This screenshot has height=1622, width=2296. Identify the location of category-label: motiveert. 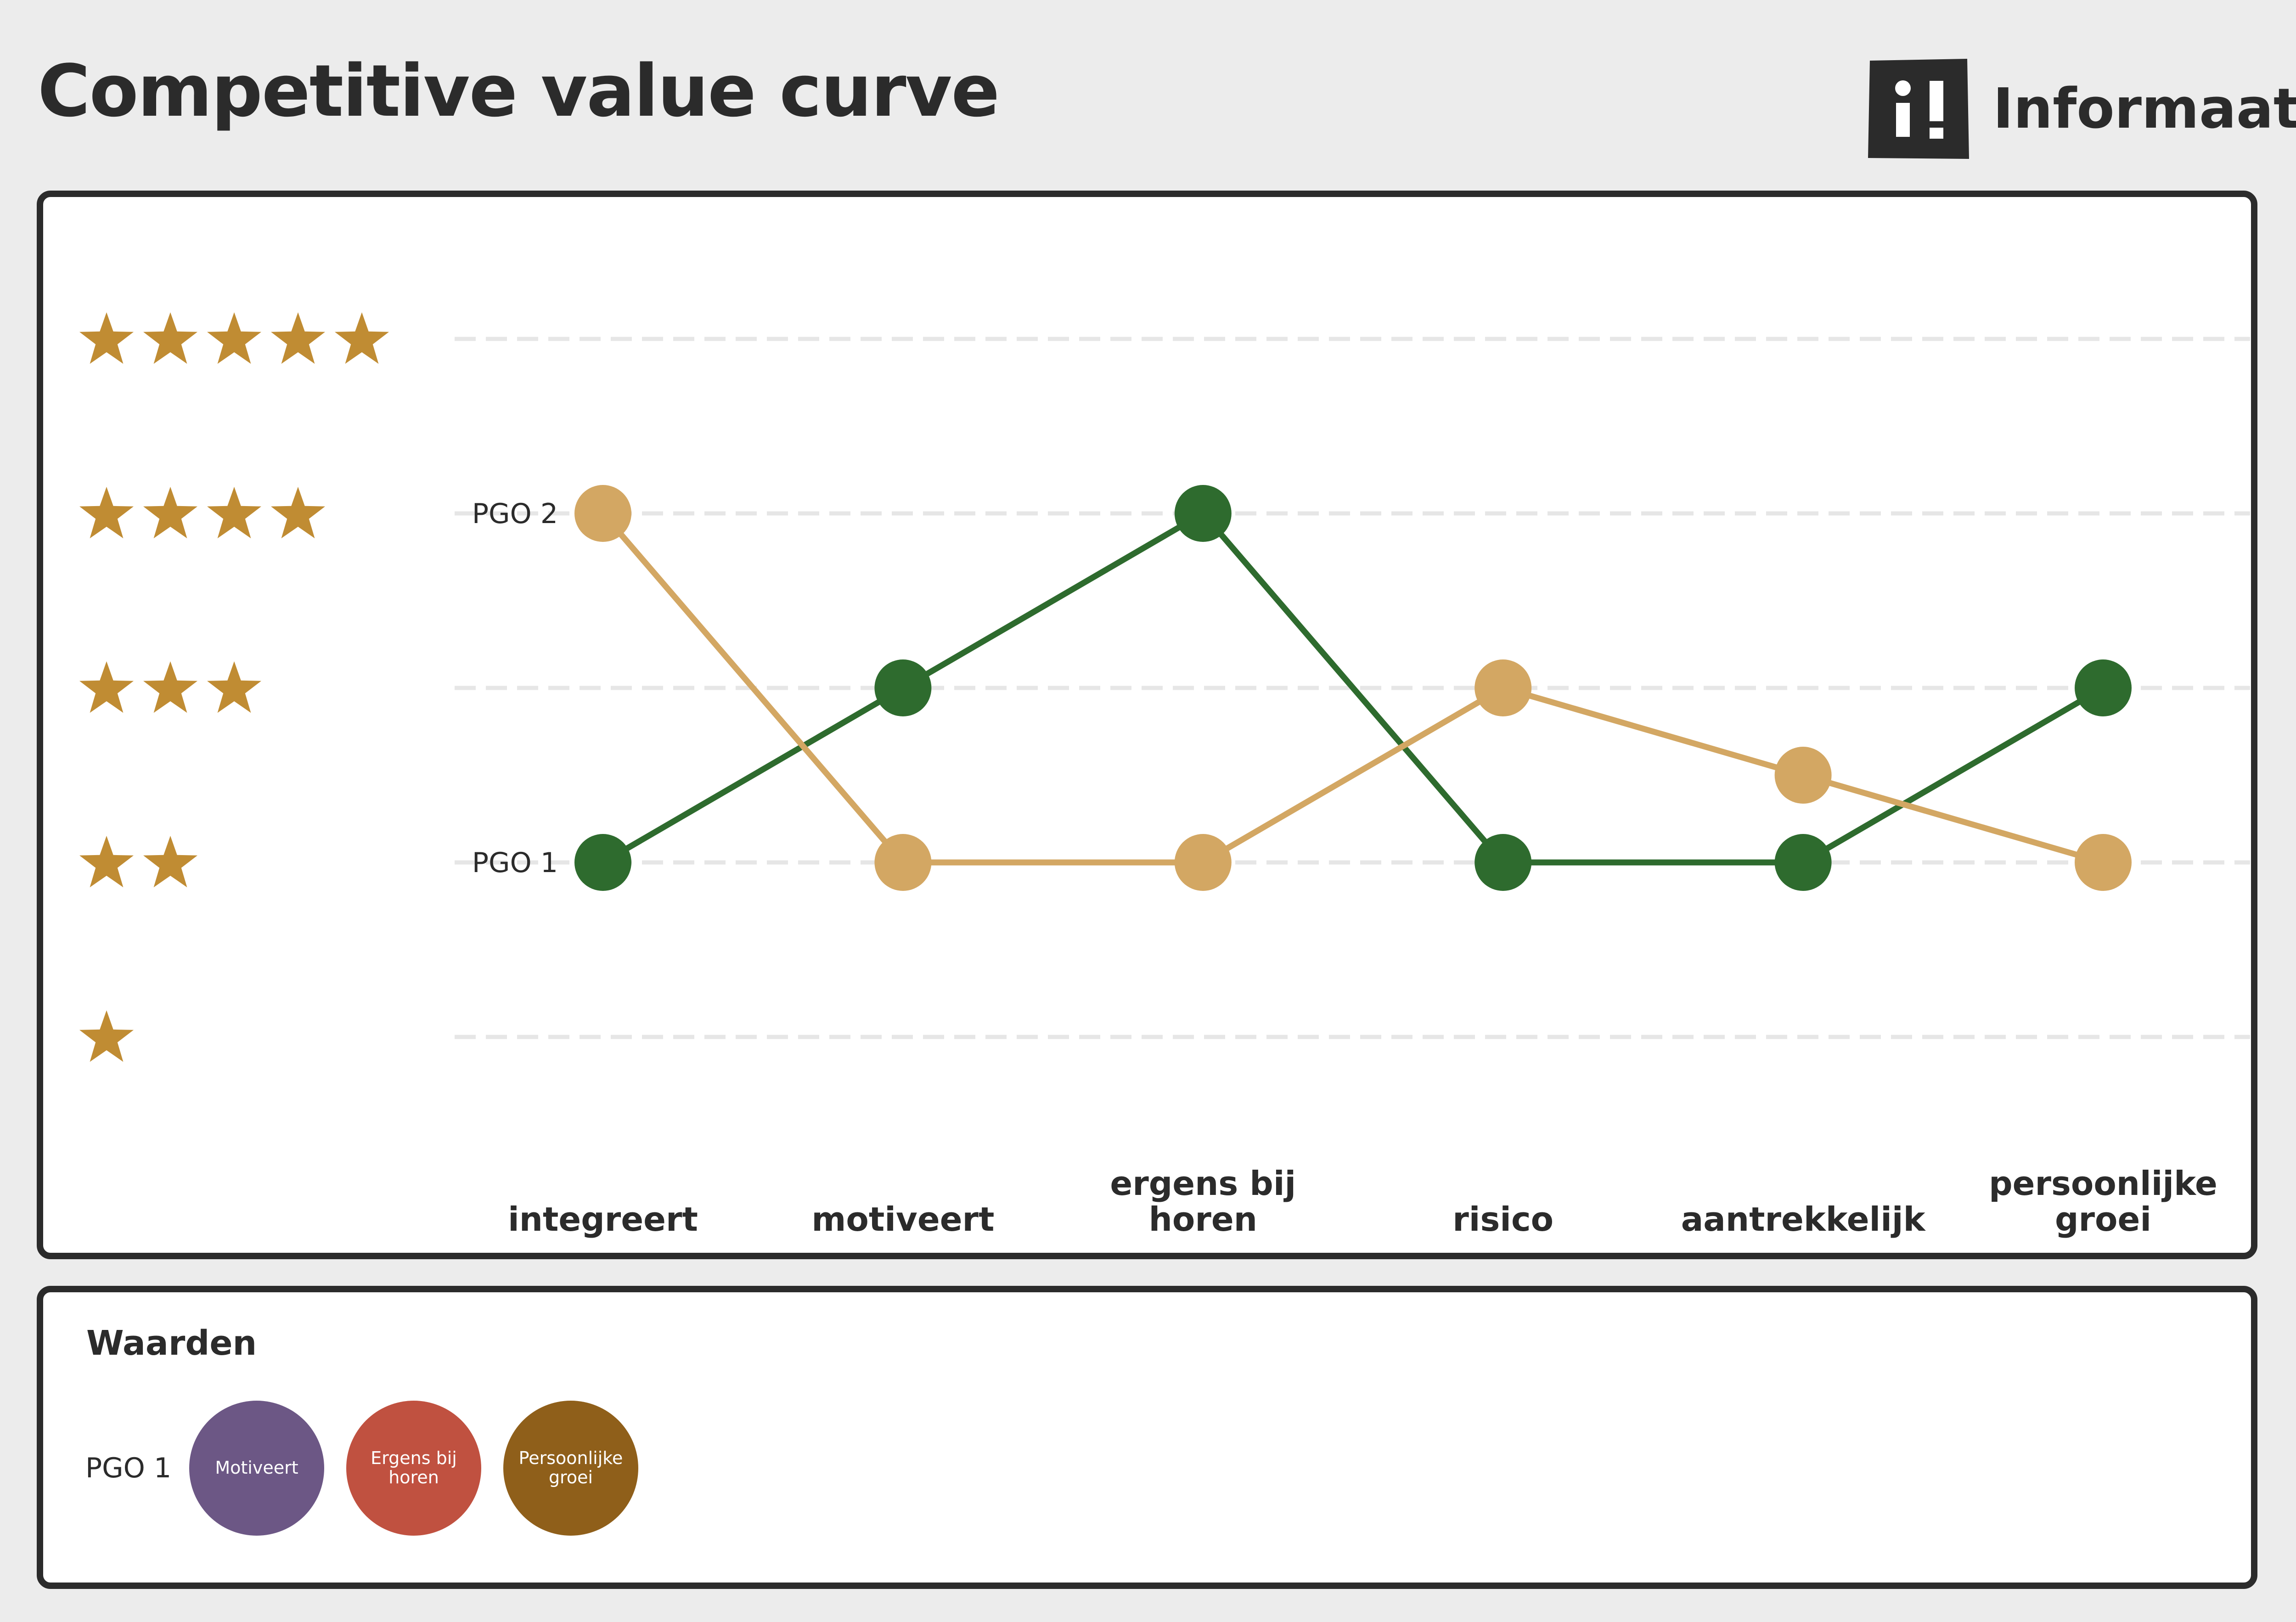
(902, 1220).